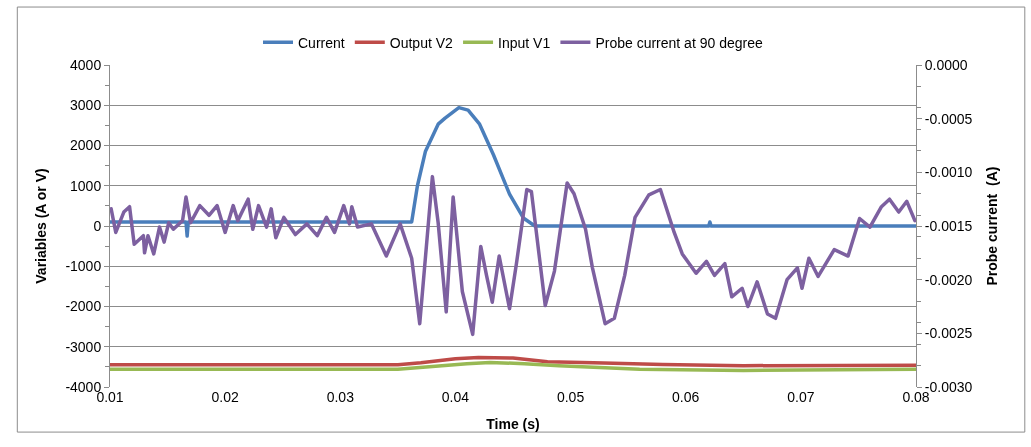 This screenshot has height=447, width=1031. Describe the element at coordinates (946, 64) in the screenshot. I see `y2-tick-label: 0.0000` at that location.